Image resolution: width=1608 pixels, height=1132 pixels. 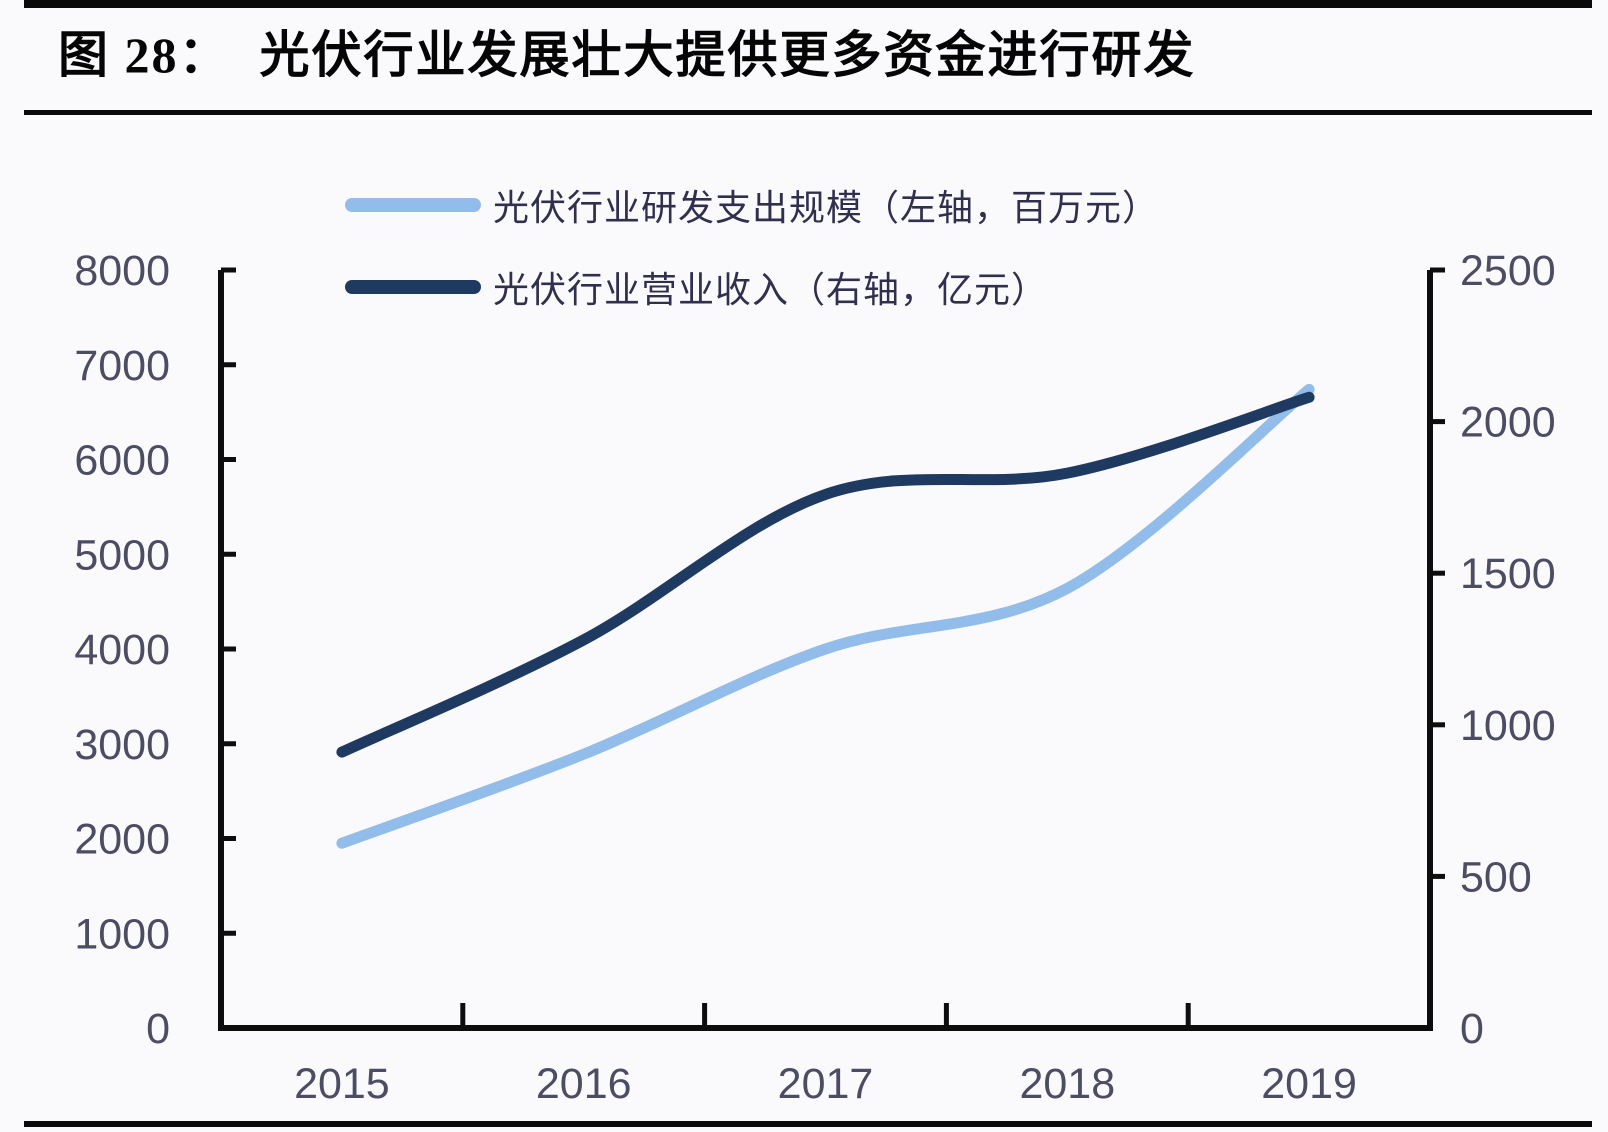 I want to click on x-axis-category-label: 2018, so click(x=1067, y=1084).